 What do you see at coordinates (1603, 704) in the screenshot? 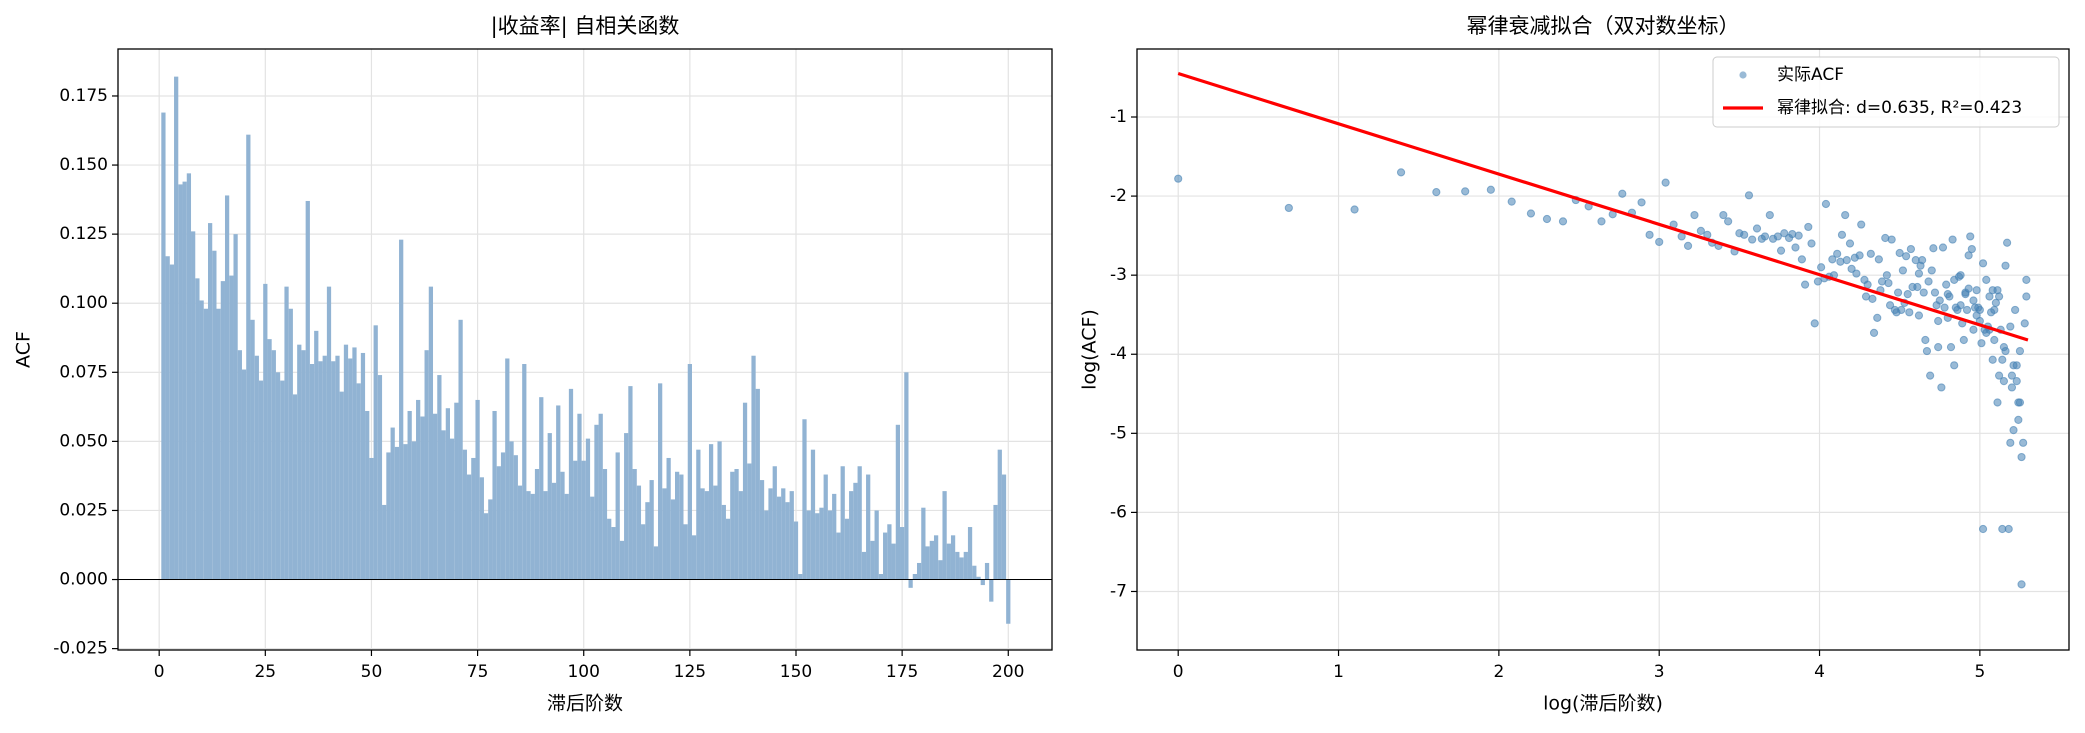
I see `x-axis-label: log(滞后阶数)` at bounding box center [1603, 704].